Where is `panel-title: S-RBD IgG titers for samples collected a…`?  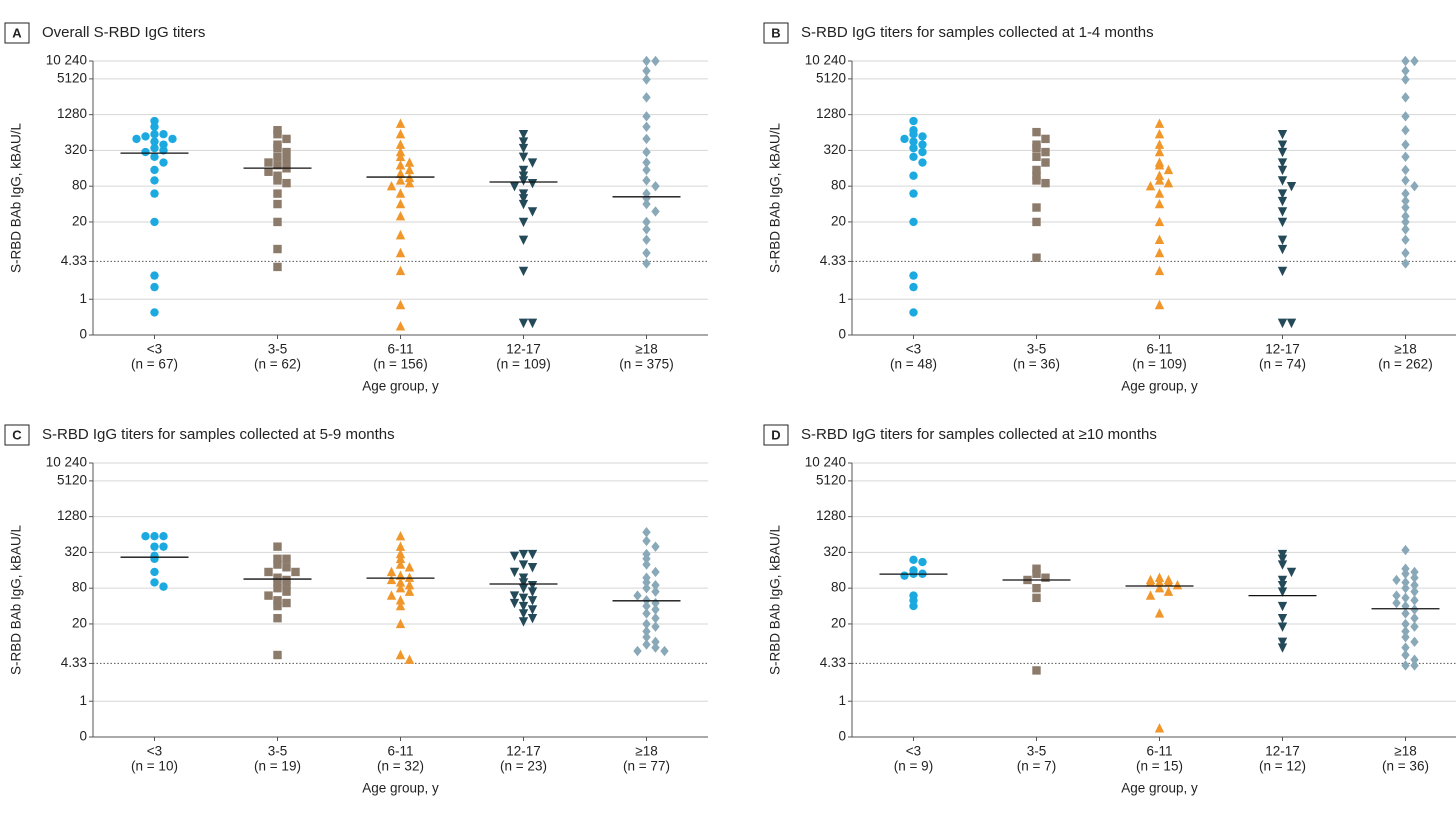
panel-title: S-RBD IgG titers for samples collected a… is located at coordinates (979, 434).